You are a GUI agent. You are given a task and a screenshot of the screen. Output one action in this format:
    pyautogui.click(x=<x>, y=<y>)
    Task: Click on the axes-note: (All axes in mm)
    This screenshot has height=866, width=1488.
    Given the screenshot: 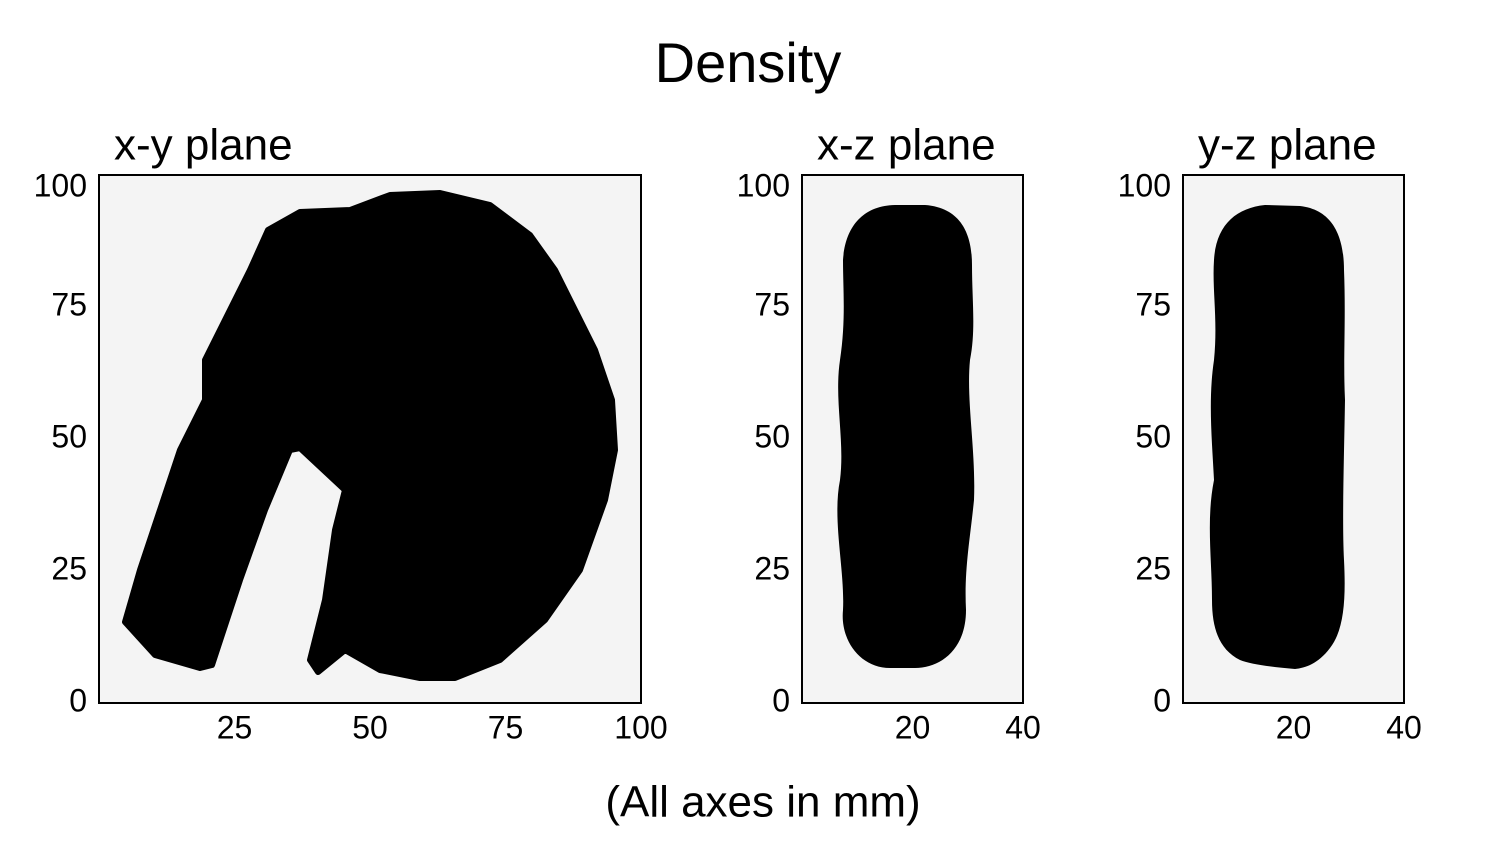 What is the action you would take?
    pyautogui.click(x=762, y=802)
    